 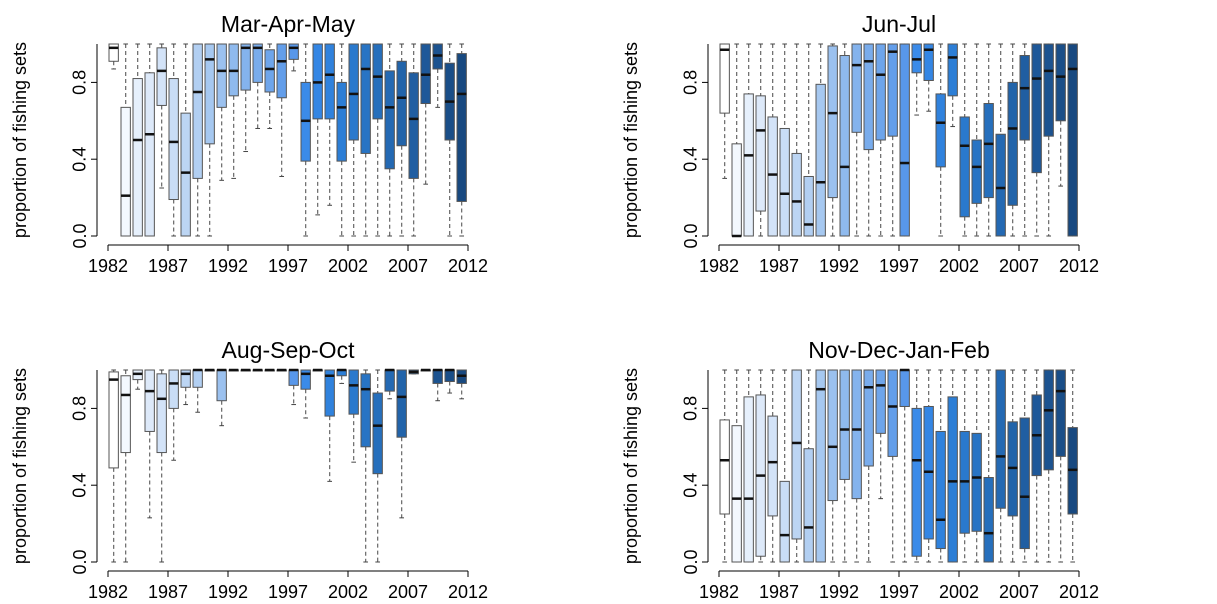 What do you see at coordinates (449, 381) in the screenshot?
I see `box-2010` at bounding box center [449, 381].